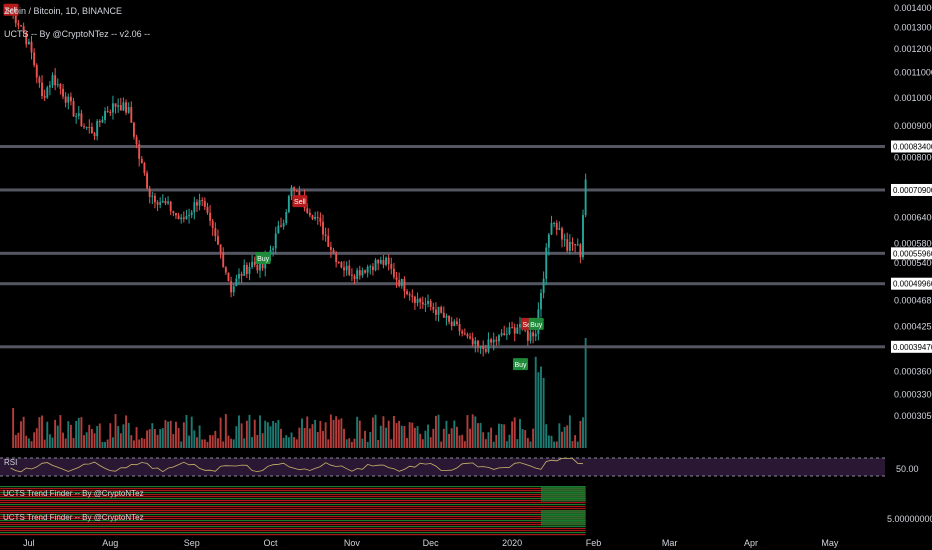 This screenshot has width=932, height=550. Describe the element at coordinates (913, 263) in the screenshot. I see `price-tick-label: 0.00054000` at that location.